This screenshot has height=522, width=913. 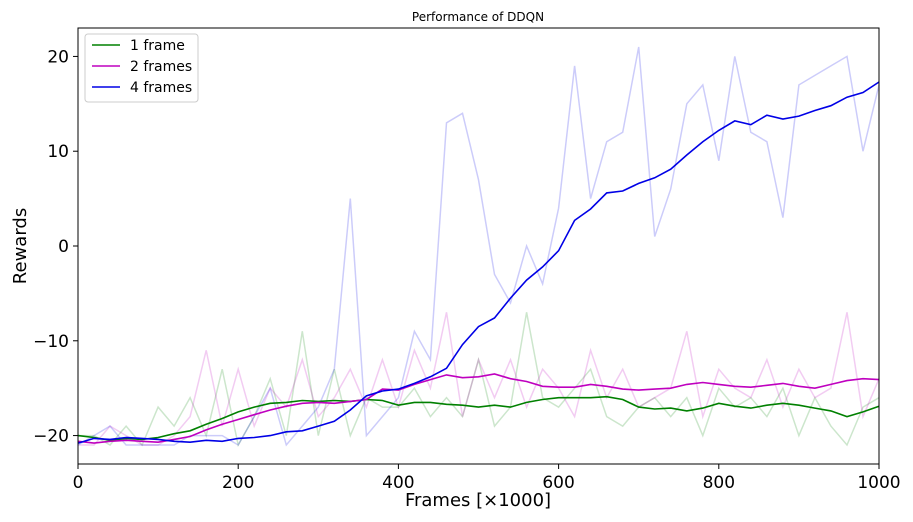 What do you see at coordinates (719, 483) in the screenshot?
I see `x-tick-label: 800` at bounding box center [719, 483].